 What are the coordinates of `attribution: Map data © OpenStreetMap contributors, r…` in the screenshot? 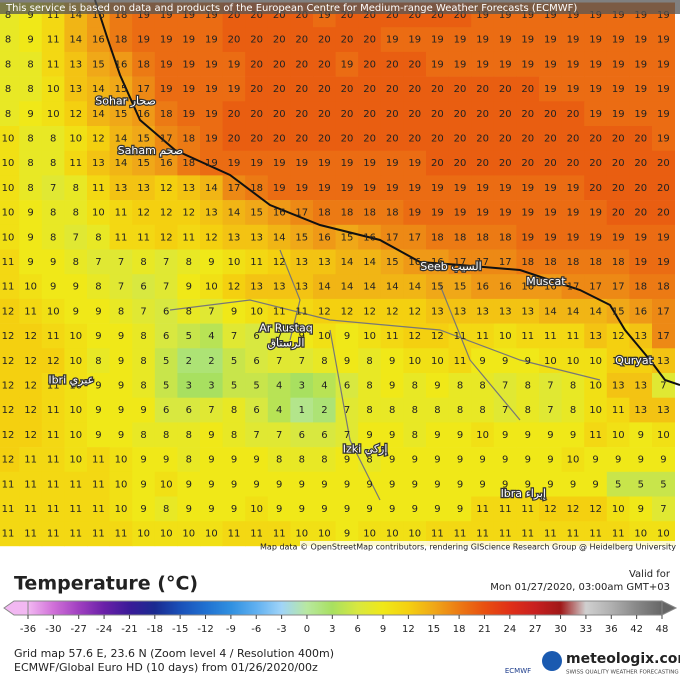 It's located at (468, 547).